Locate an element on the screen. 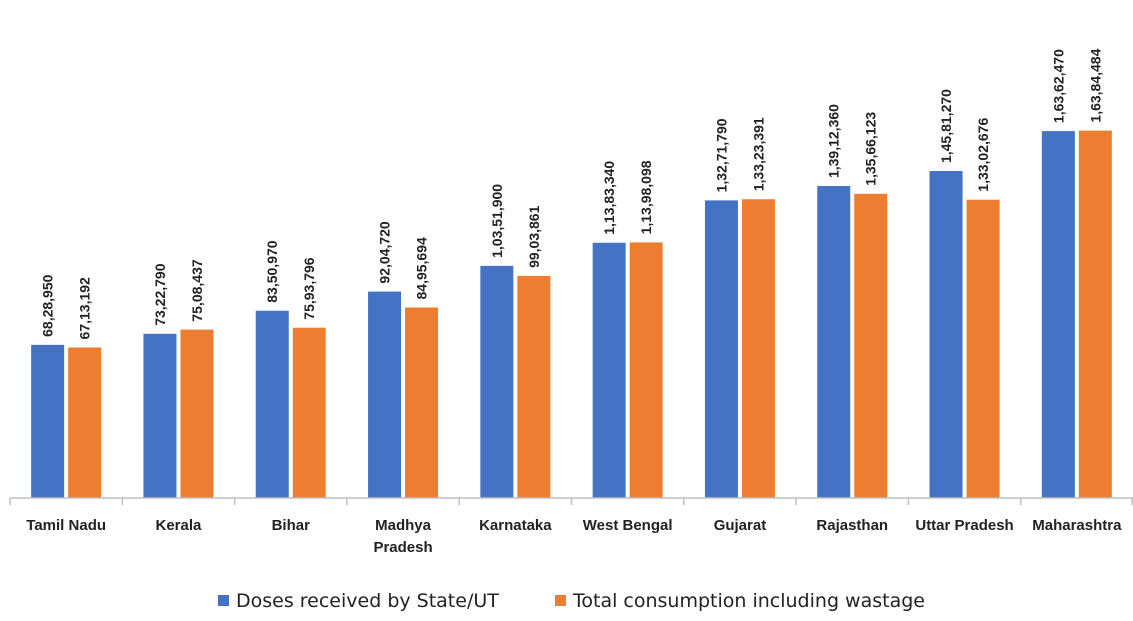 This screenshot has width=1133, height=621. x-axis-ticks is located at coordinates (571, 501).